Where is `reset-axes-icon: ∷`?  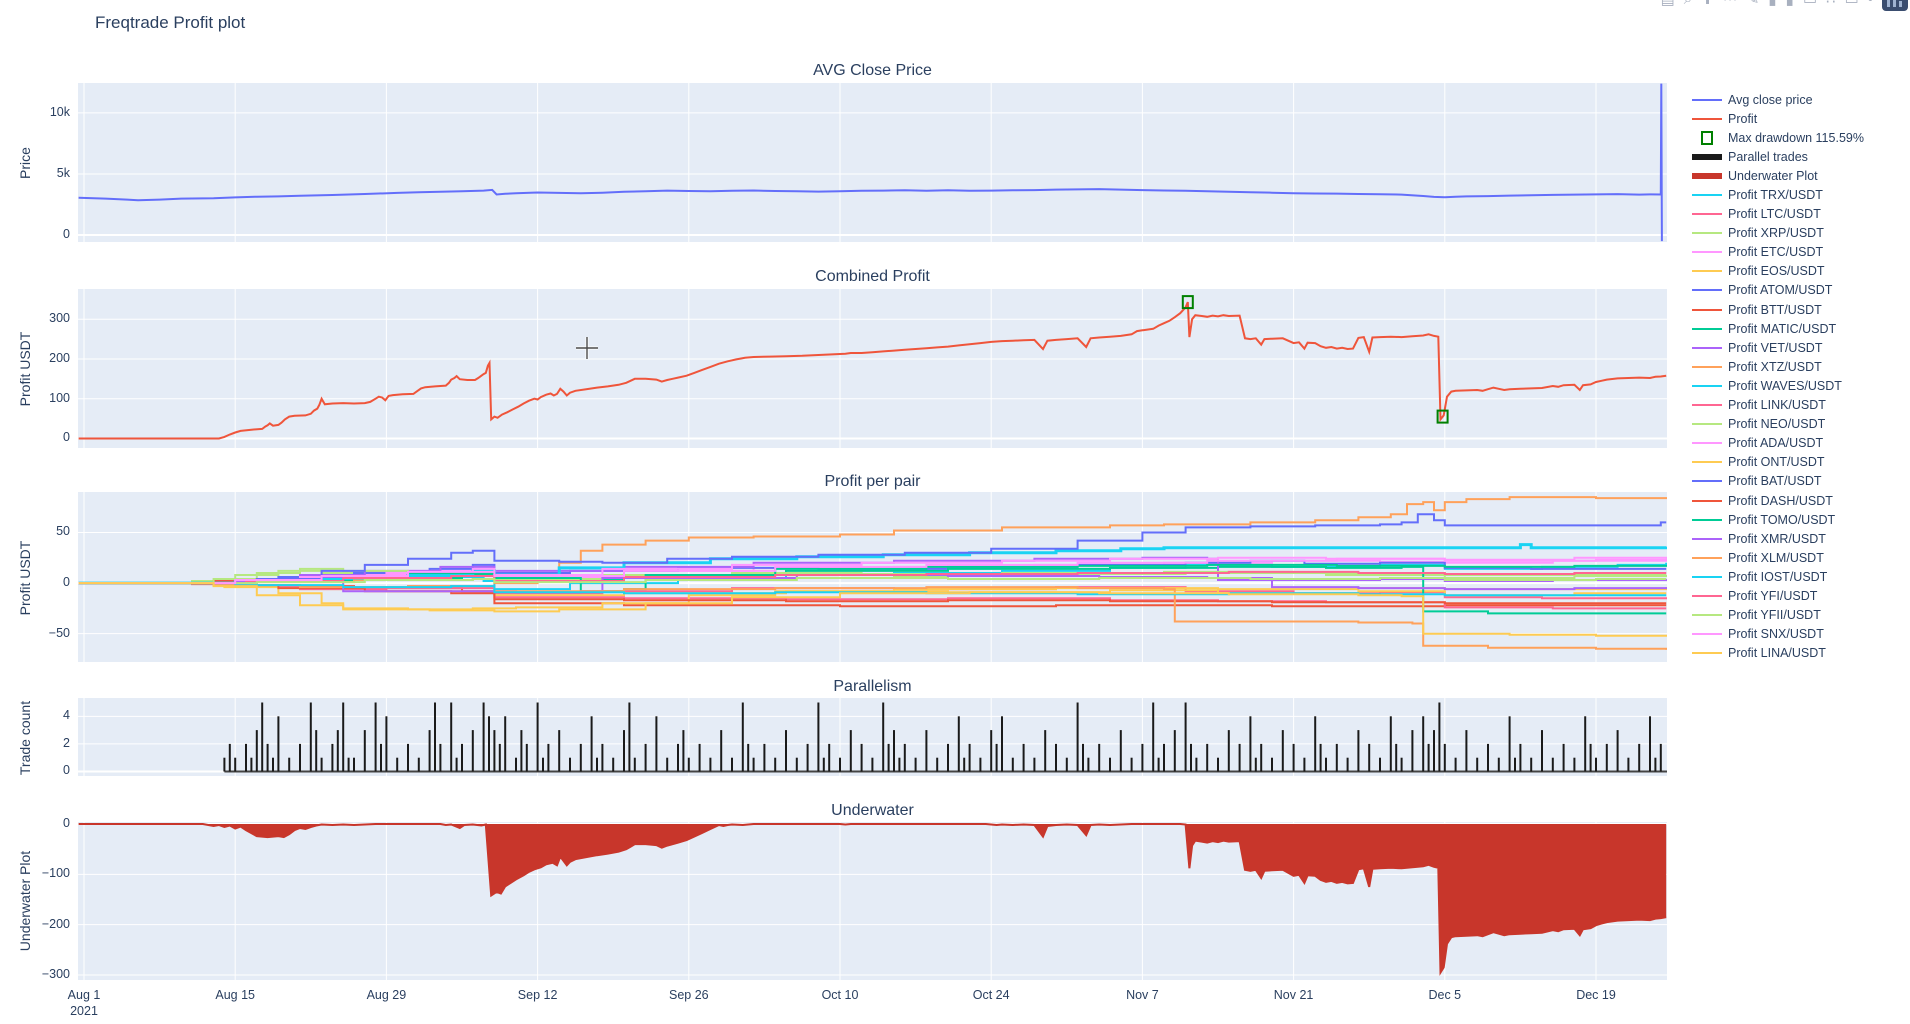
reset-axes-icon: ∷ is located at coordinates (1831, 4).